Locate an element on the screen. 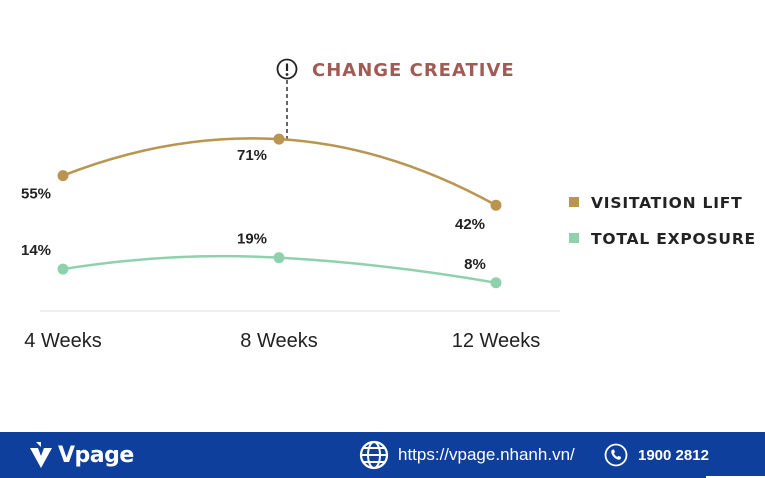  globe-icon is located at coordinates (374, 455).